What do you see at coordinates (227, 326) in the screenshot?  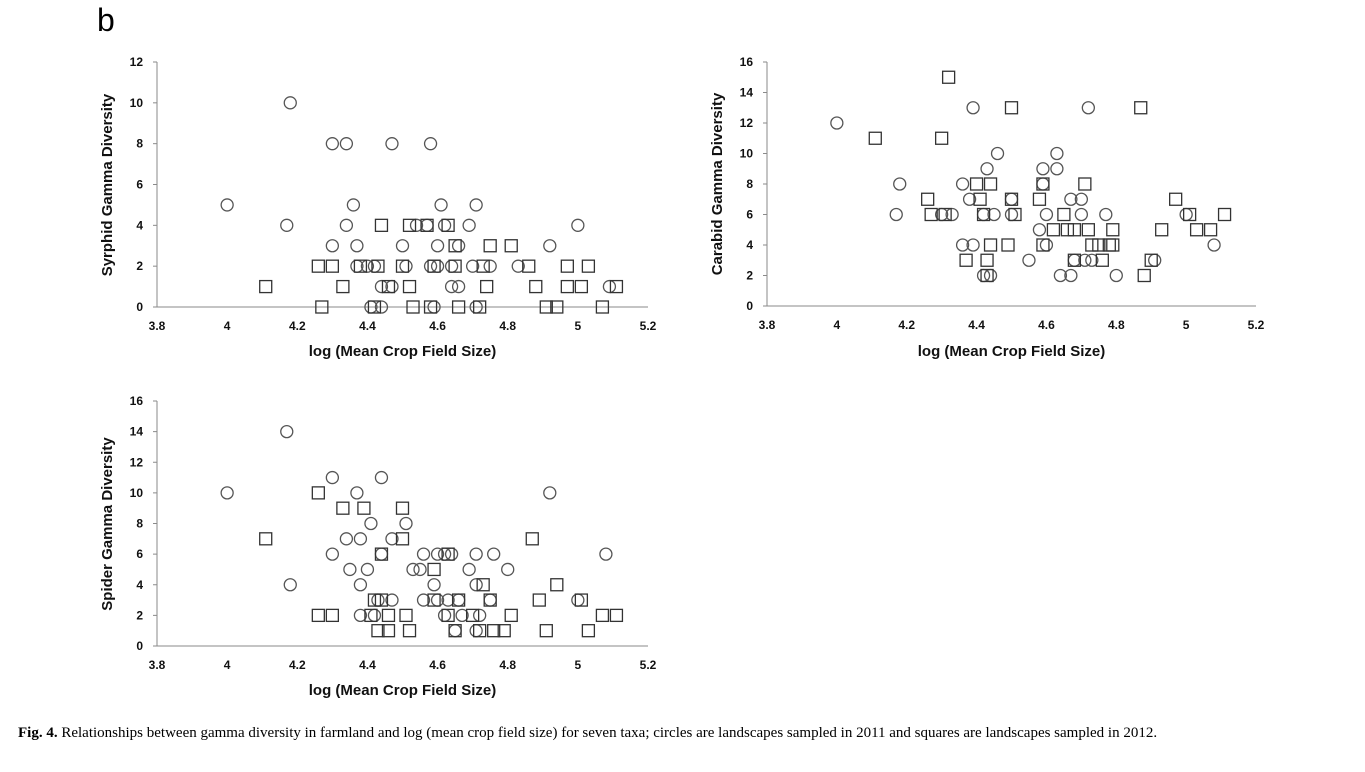 I see `x-tick-label: 4` at bounding box center [227, 326].